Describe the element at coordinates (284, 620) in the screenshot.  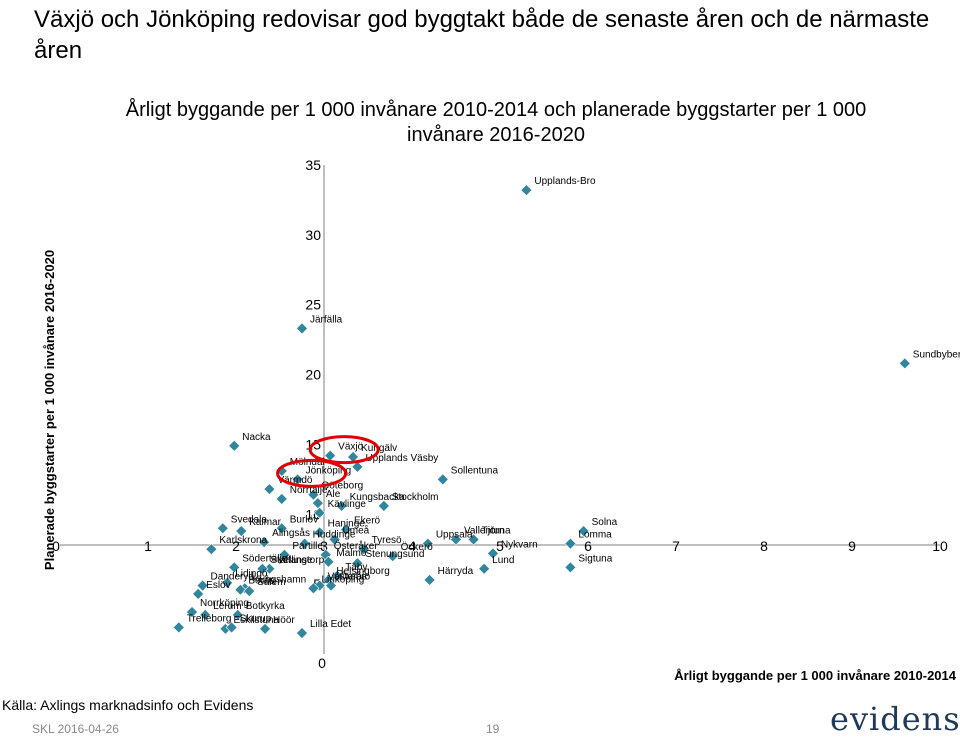
I see `point-label-höör: Höör` at that location.